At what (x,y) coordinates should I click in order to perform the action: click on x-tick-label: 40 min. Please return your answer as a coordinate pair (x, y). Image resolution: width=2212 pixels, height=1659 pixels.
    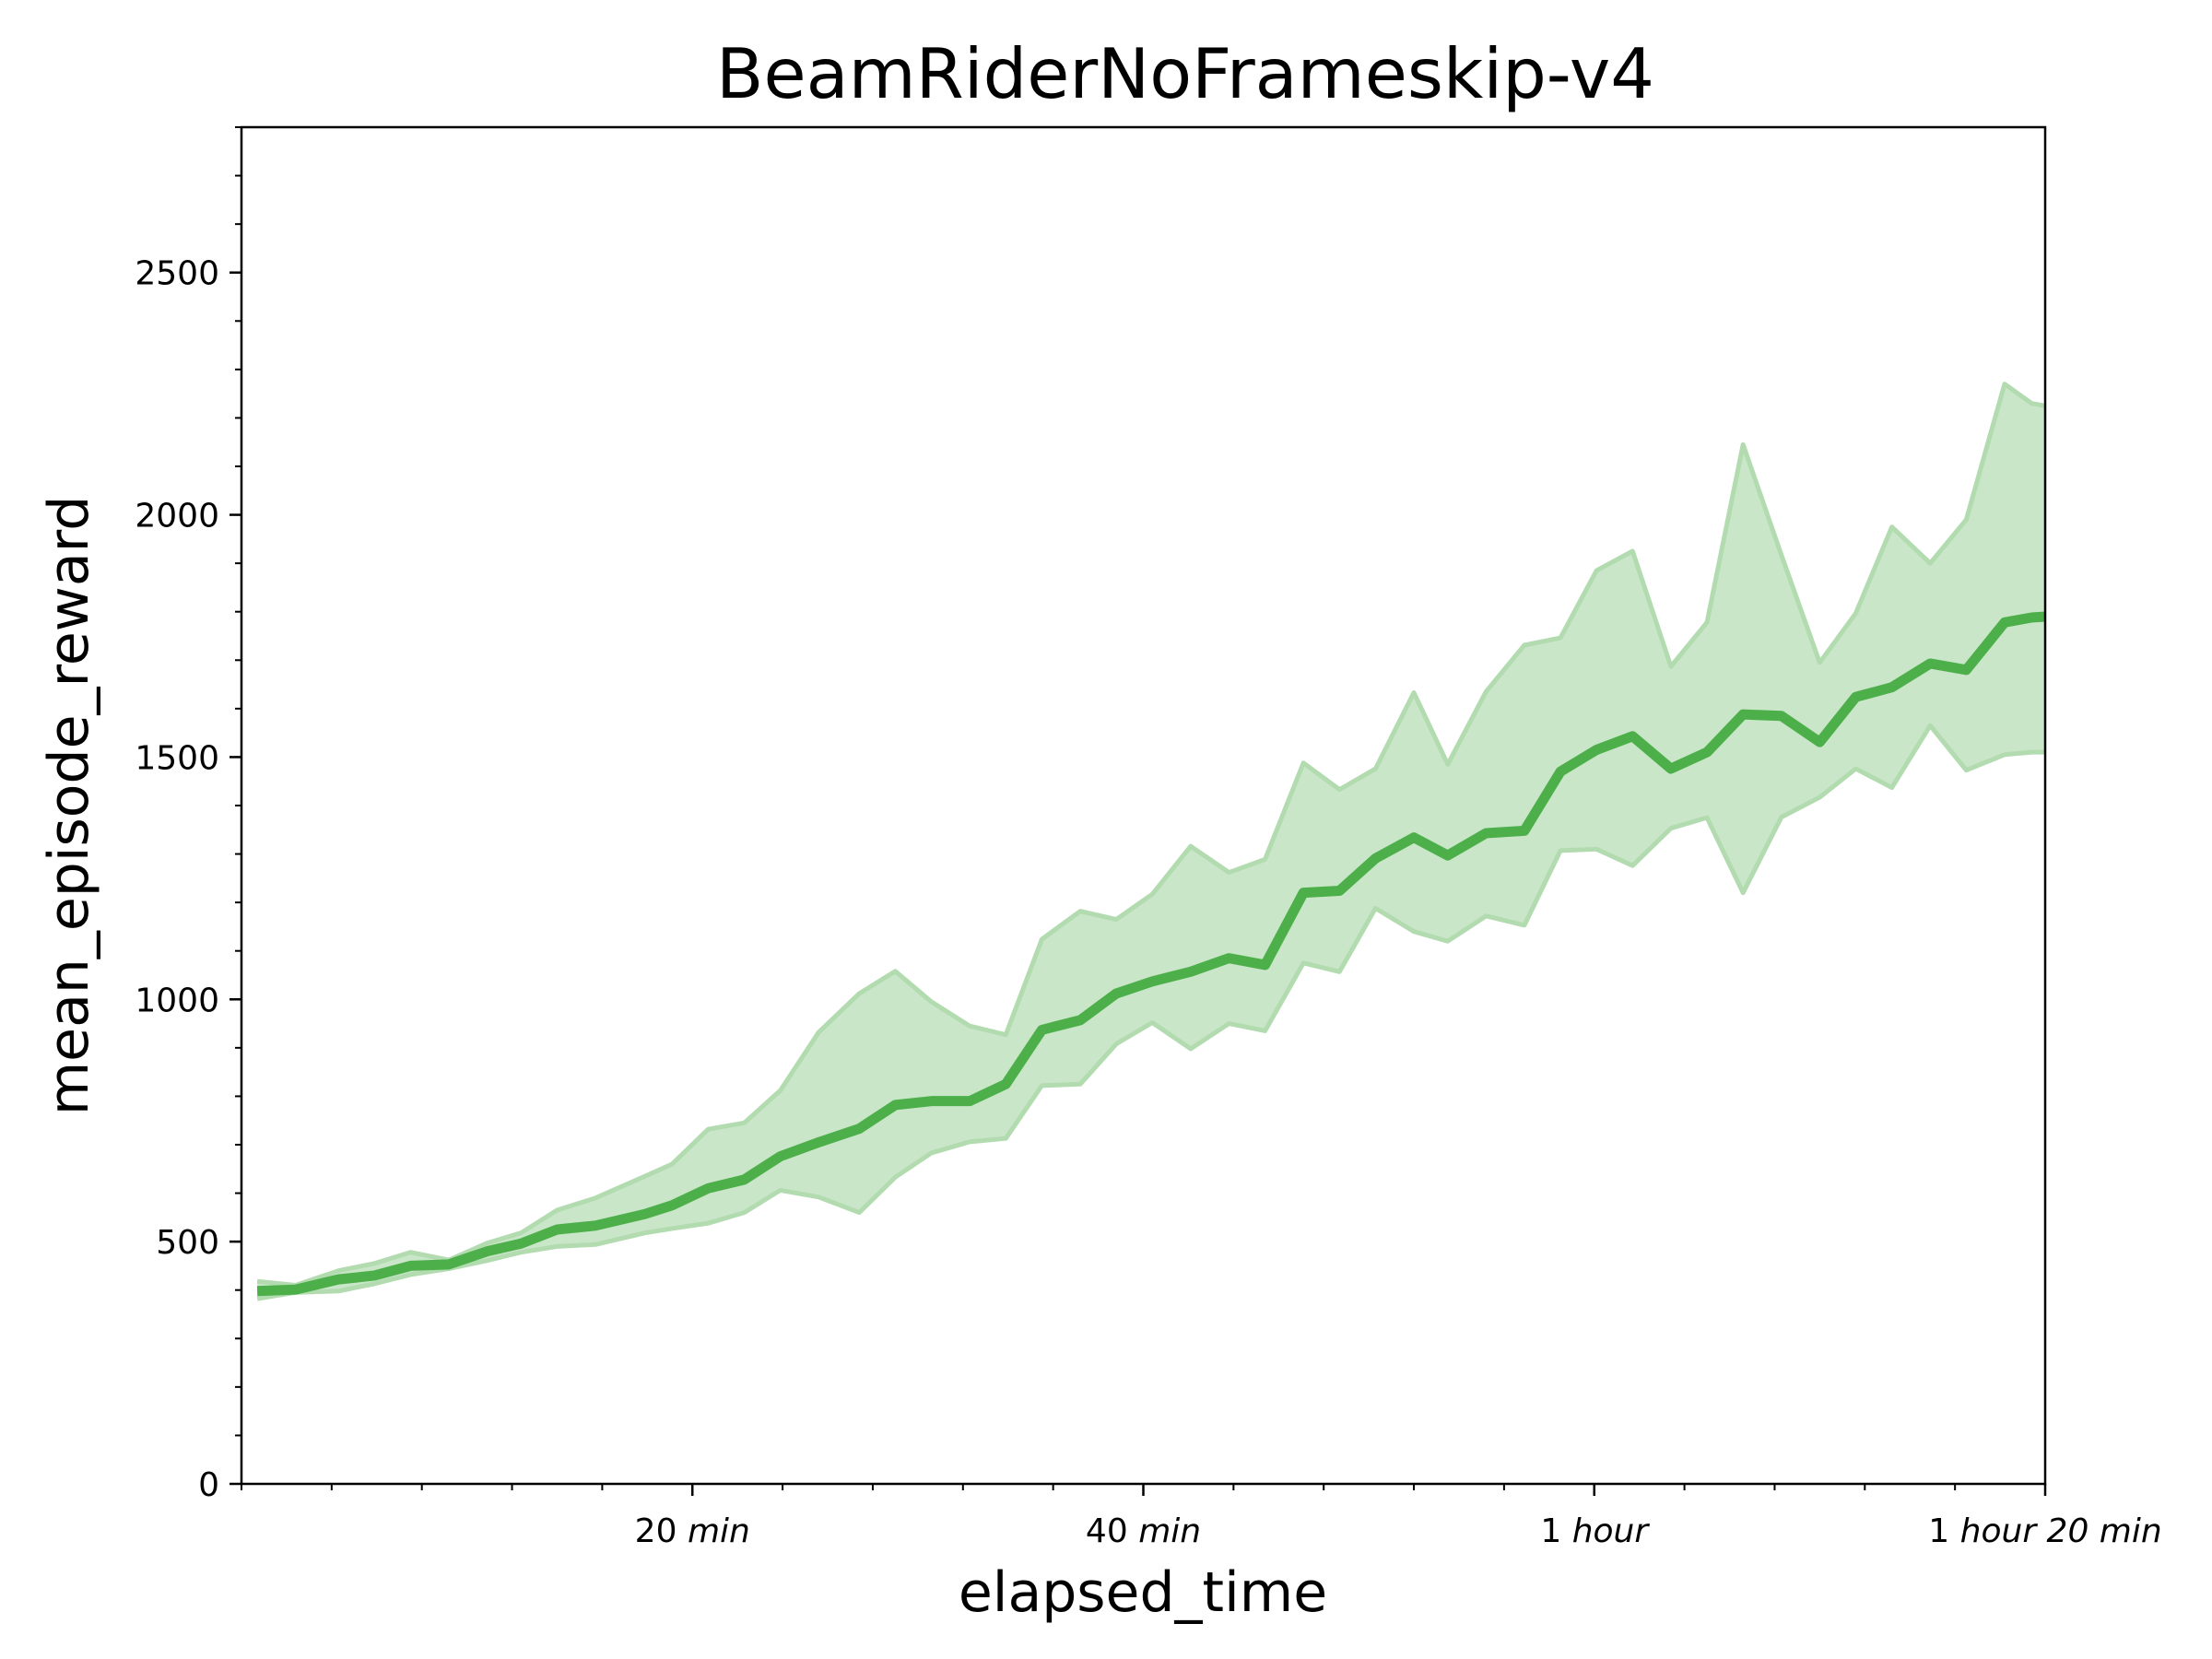
    Looking at the image, I should click on (1143, 1531).